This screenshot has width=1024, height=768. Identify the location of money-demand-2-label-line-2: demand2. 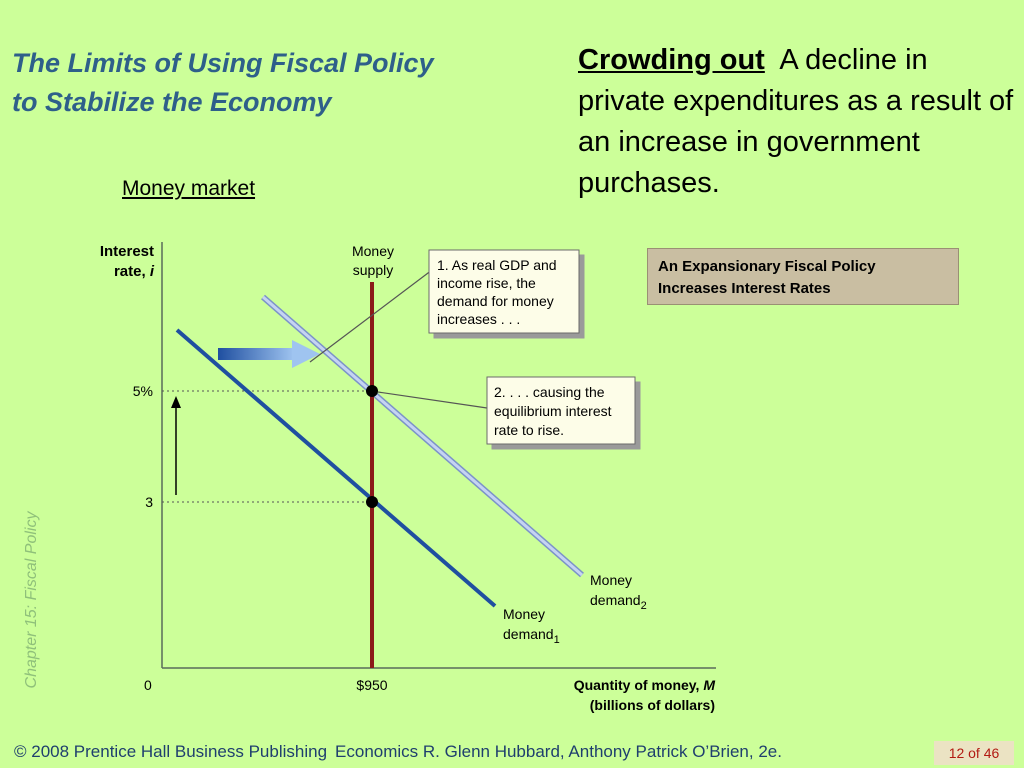
(618, 602).